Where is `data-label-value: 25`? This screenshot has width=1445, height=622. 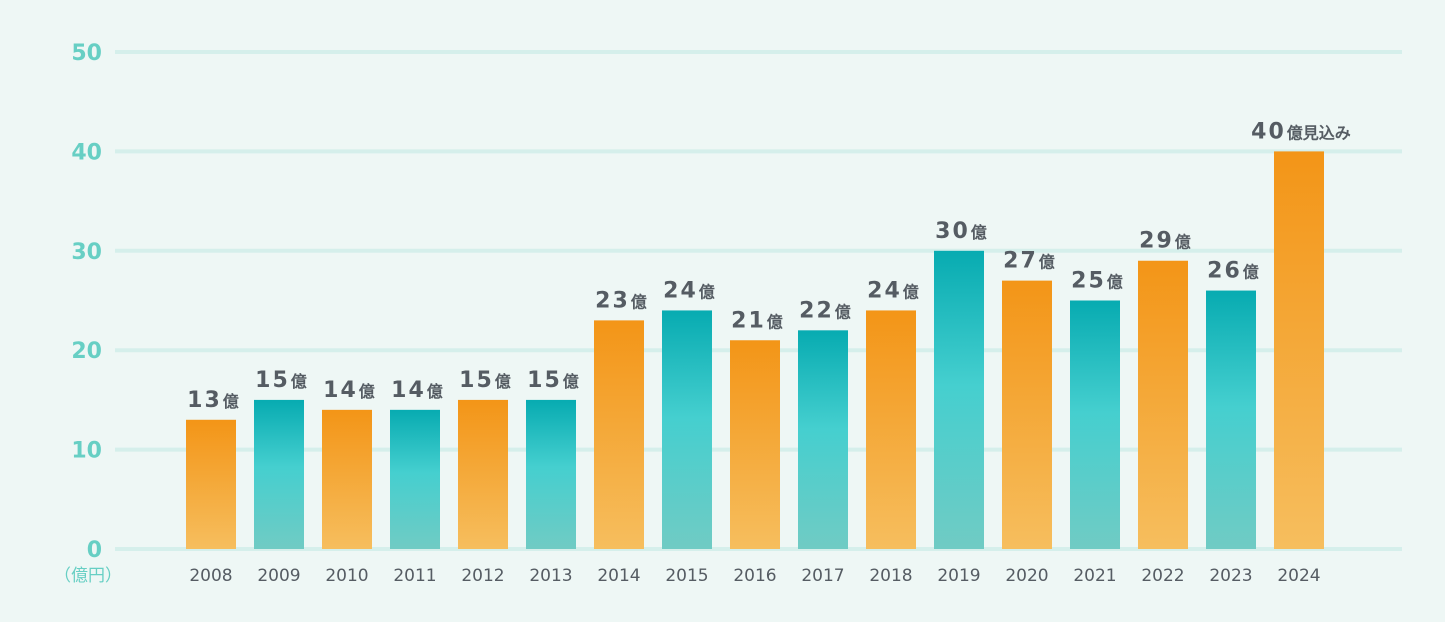
data-label-value: 25 is located at coordinates (1088, 281).